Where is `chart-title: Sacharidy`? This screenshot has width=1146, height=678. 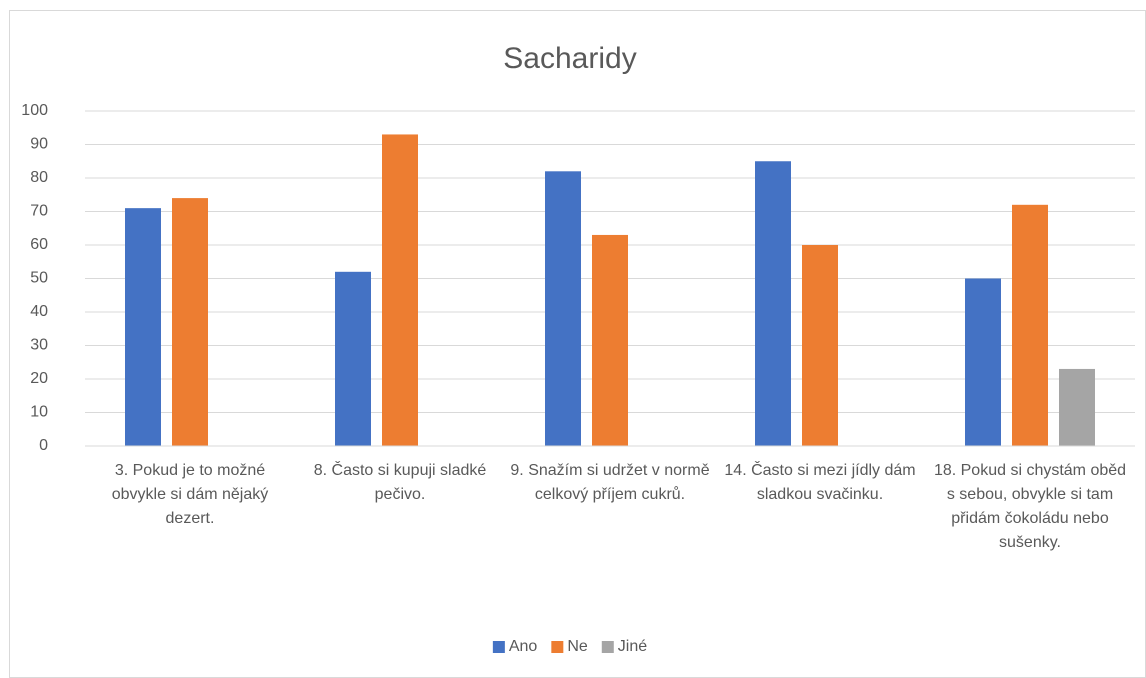
chart-title: Sacharidy is located at coordinates (569, 58).